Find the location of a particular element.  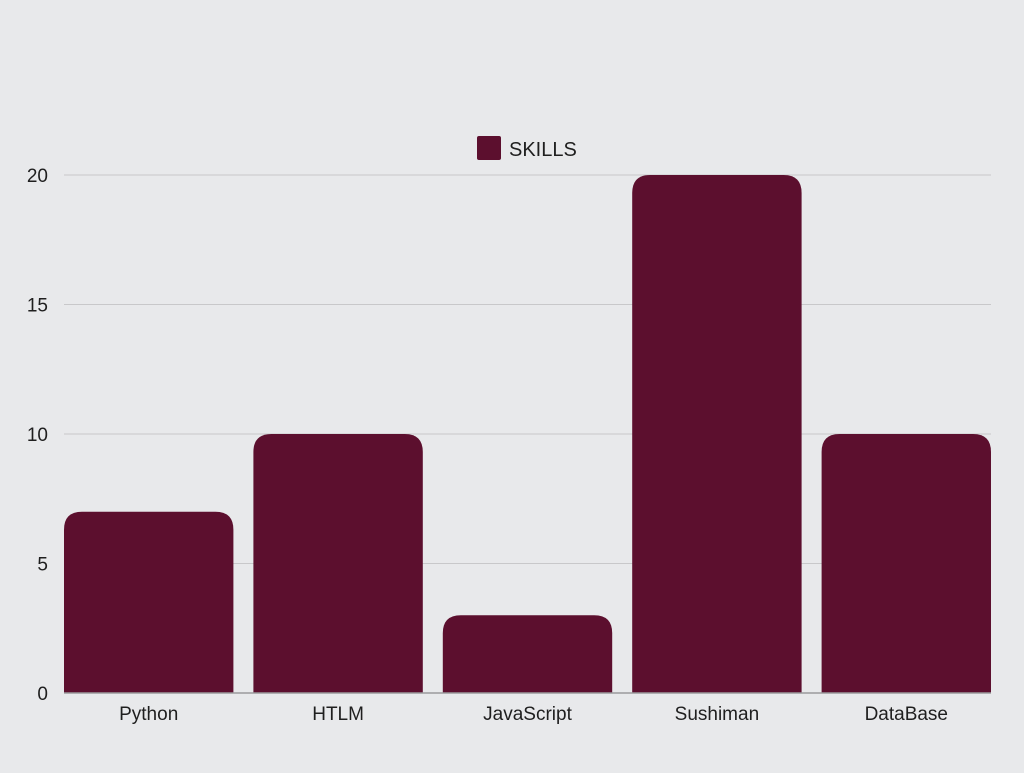

x-tick-label: HTLM is located at coordinates (338, 714).